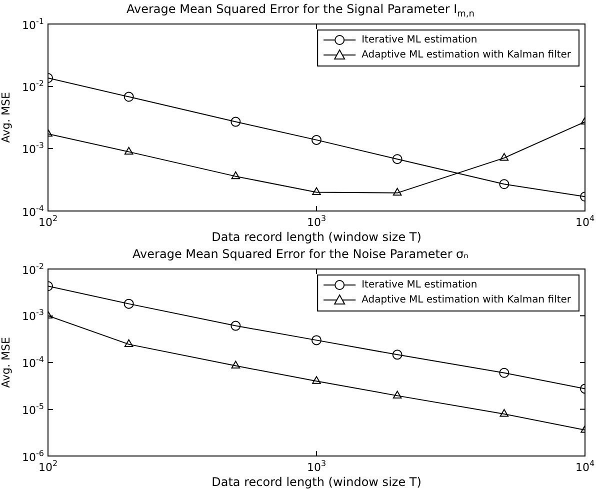  Describe the element at coordinates (33, 409) in the screenshot. I see `y-tick-label: 10$^{-5}$` at that location.